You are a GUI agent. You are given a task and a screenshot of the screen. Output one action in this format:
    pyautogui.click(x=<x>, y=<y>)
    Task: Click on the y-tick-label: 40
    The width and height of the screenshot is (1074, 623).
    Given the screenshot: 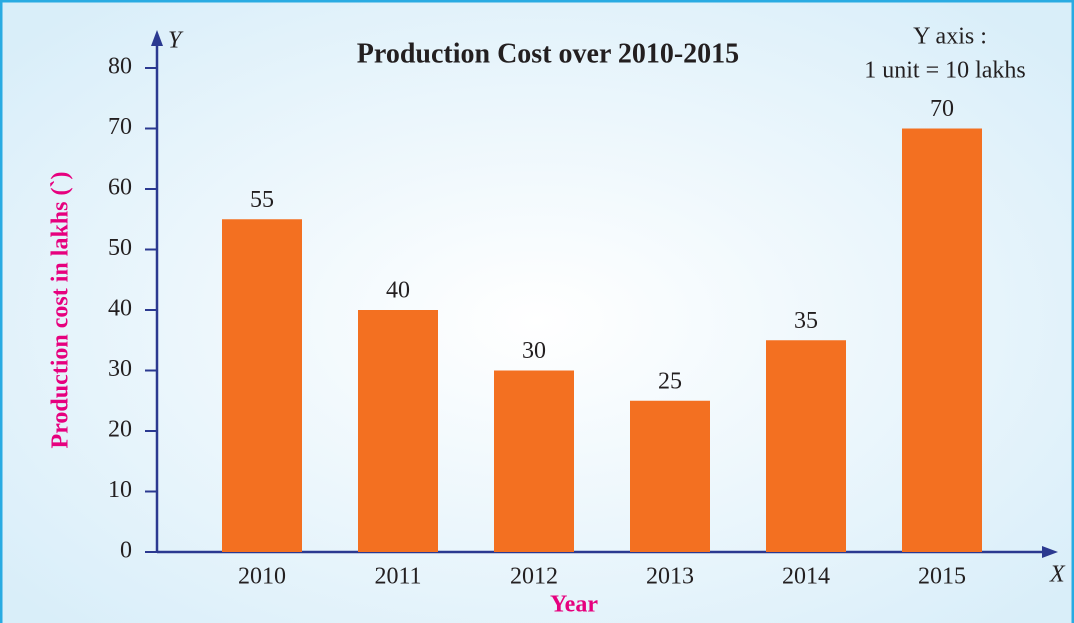 What is the action you would take?
    pyautogui.click(x=120, y=309)
    